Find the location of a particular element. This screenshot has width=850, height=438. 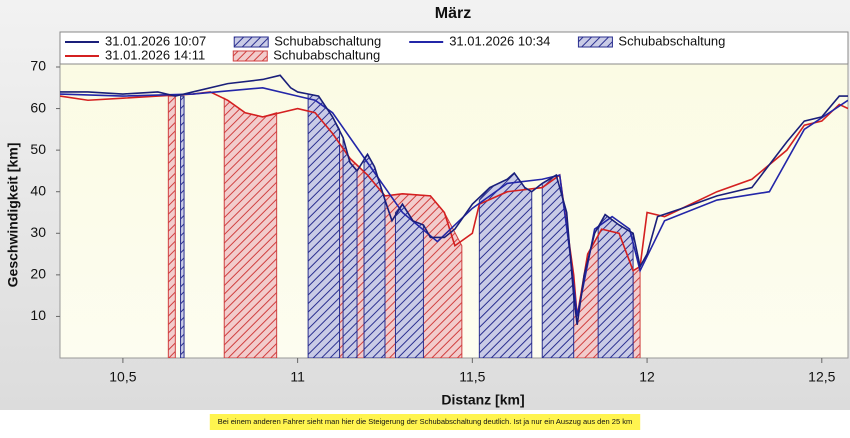

y-tick-label: 20 is located at coordinates (38, 274).